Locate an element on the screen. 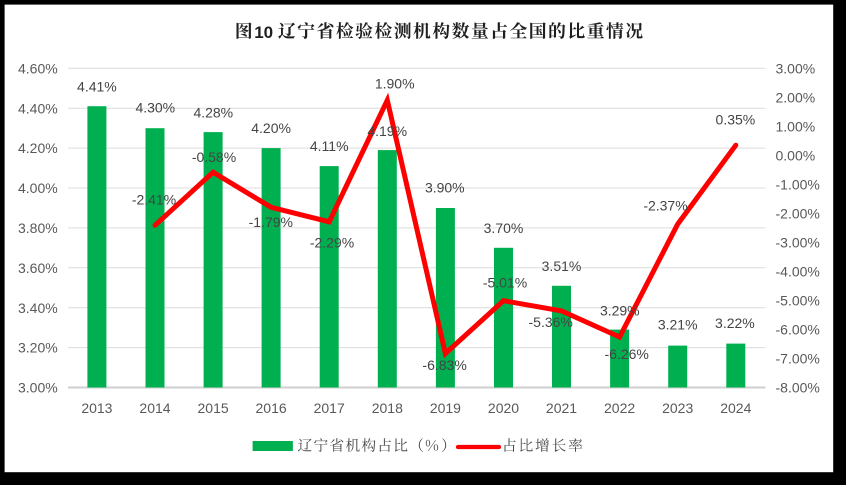 The image size is (846, 485). svg-text: 4.60% is located at coordinates (38, 68).